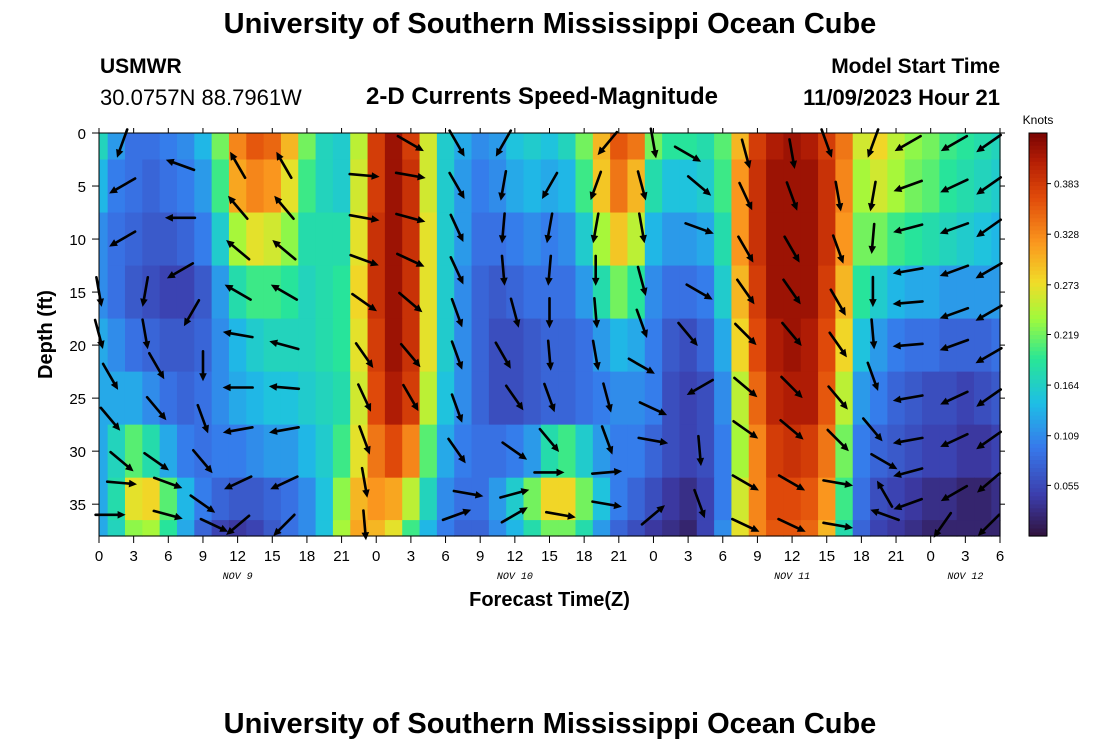 This screenshot has height=750, width=1100. Describe the element at coordinates (1066, 386) in the screenshot. I see `colorbar-tick-label: 0.164` at that location.